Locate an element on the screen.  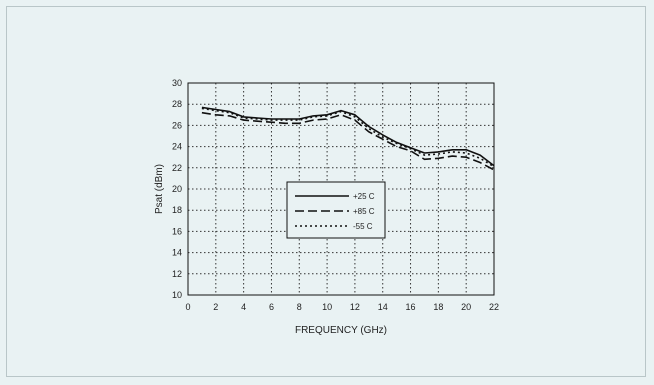
x-tick-label: 8 is located at coordinates (299, 307).